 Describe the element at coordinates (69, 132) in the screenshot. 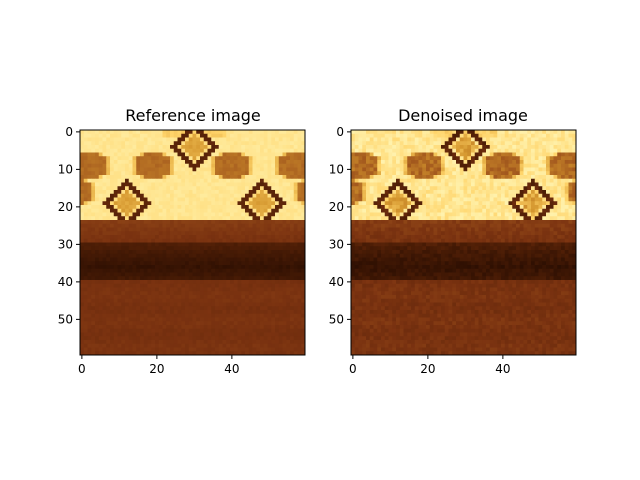

I see `y-tick-label: 0` at that location.